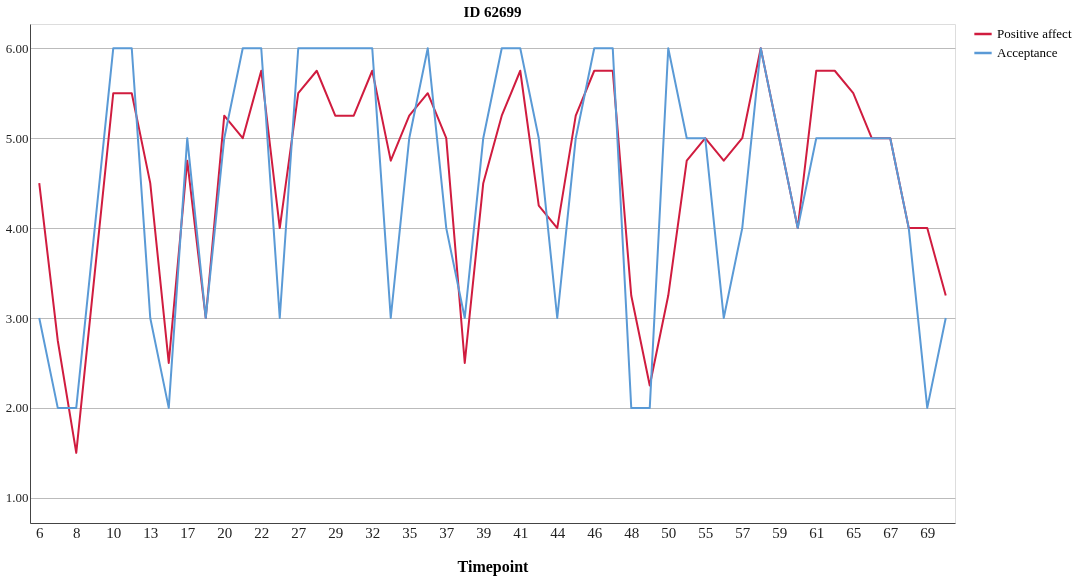 Image resolution: width=1077 pixels, height=579 pixels. What do you see at coordinates (928, 532) in the screenshot?
I see `x-tick-label: 69` at bounding box center [928, 532].